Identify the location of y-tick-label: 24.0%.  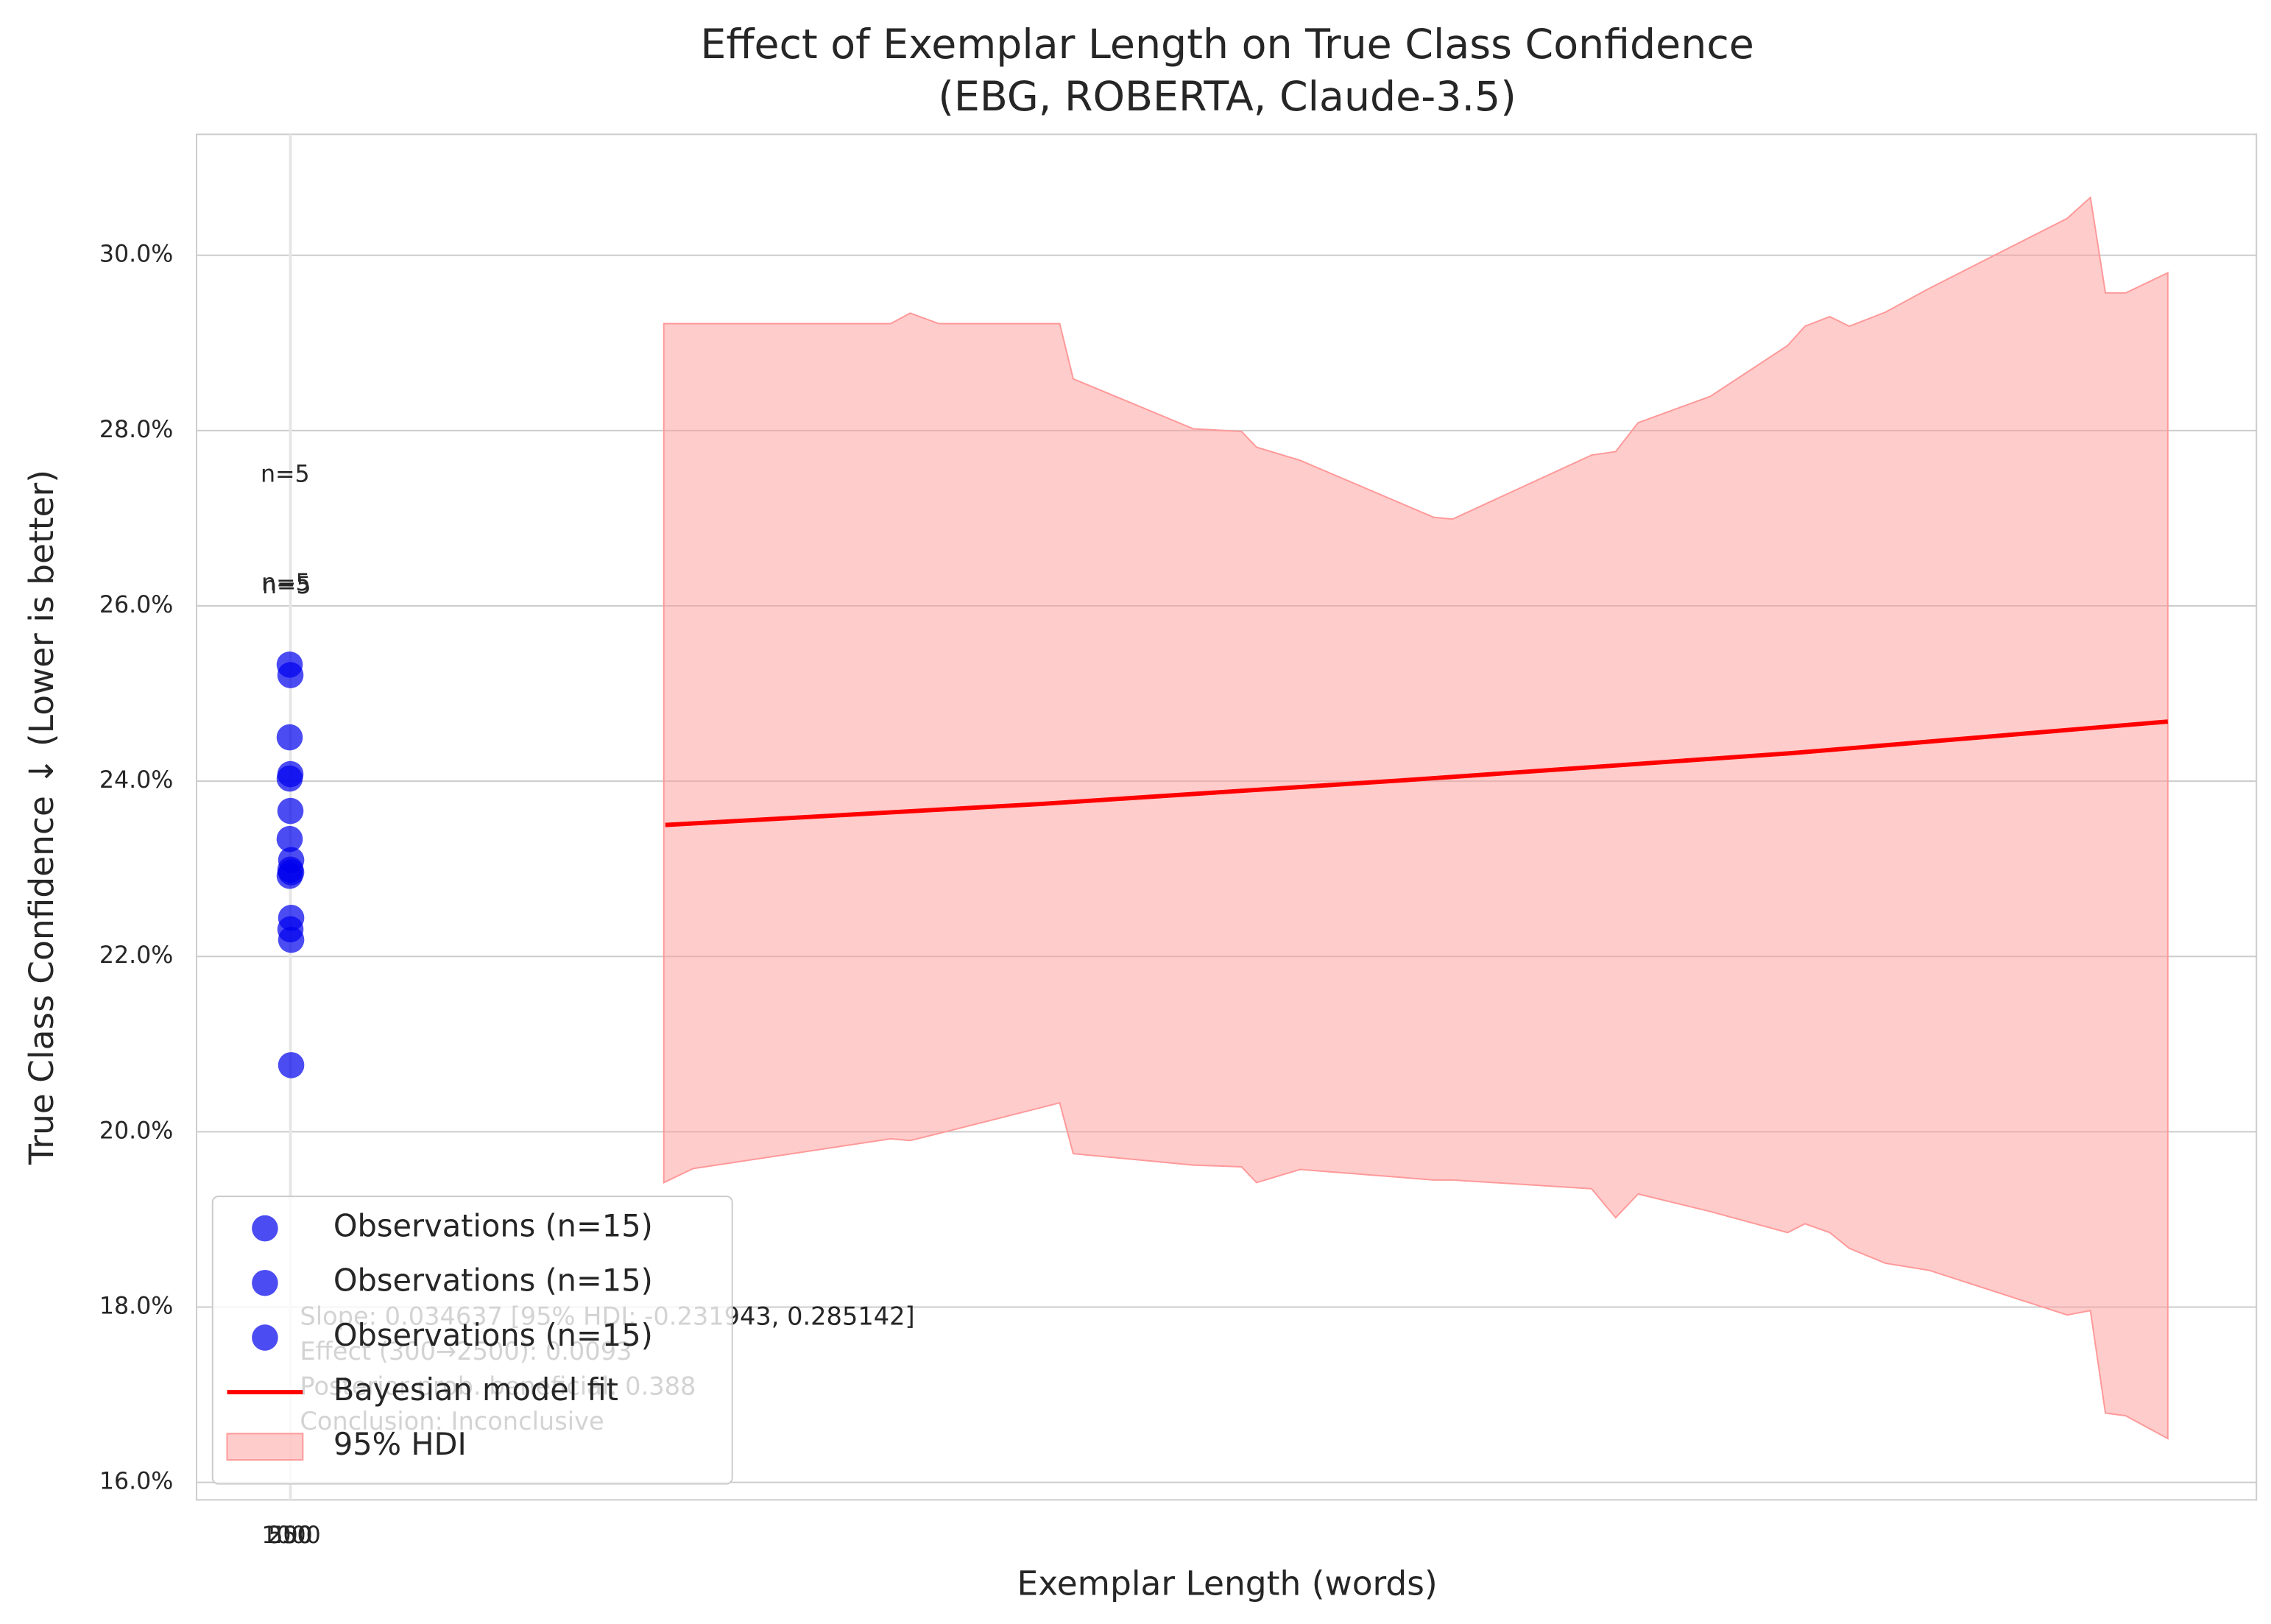
(136, 780).